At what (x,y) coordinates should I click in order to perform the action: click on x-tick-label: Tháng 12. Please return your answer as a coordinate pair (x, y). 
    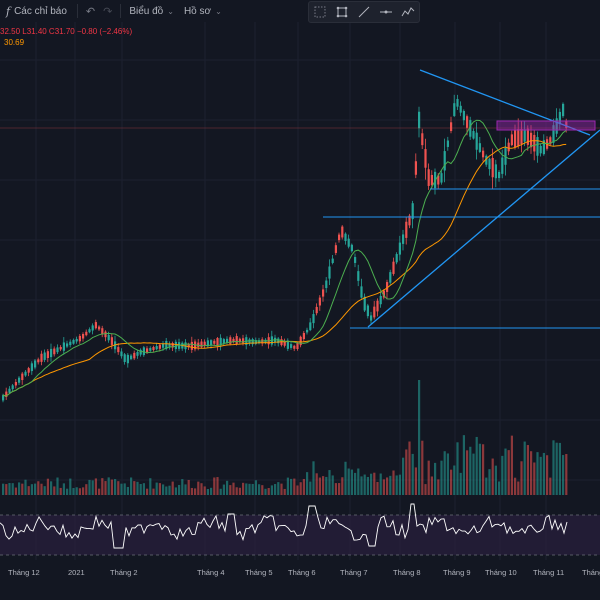
    Looking at the image, I should click on (24, 572).